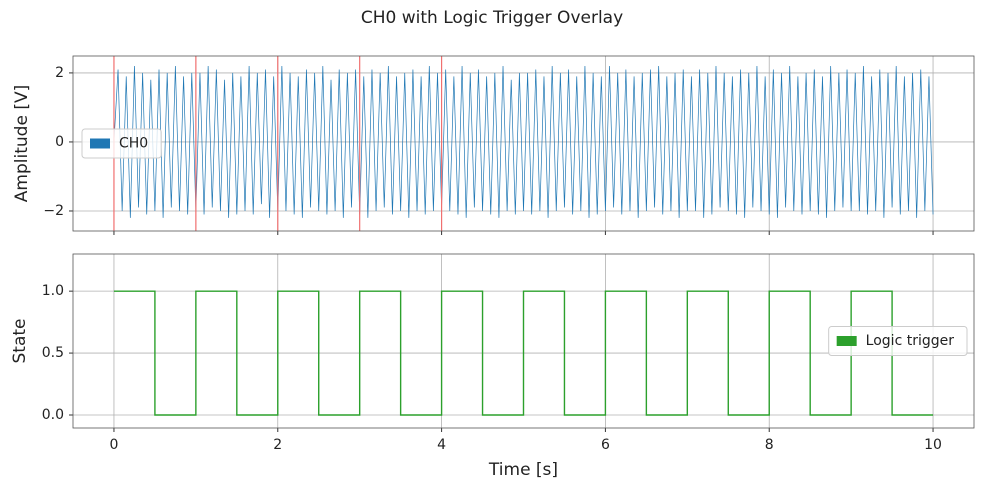  Describe the element at coordinates (523, 470) in the screenshot. I see `x-axis-label: Time [s]` at that location.